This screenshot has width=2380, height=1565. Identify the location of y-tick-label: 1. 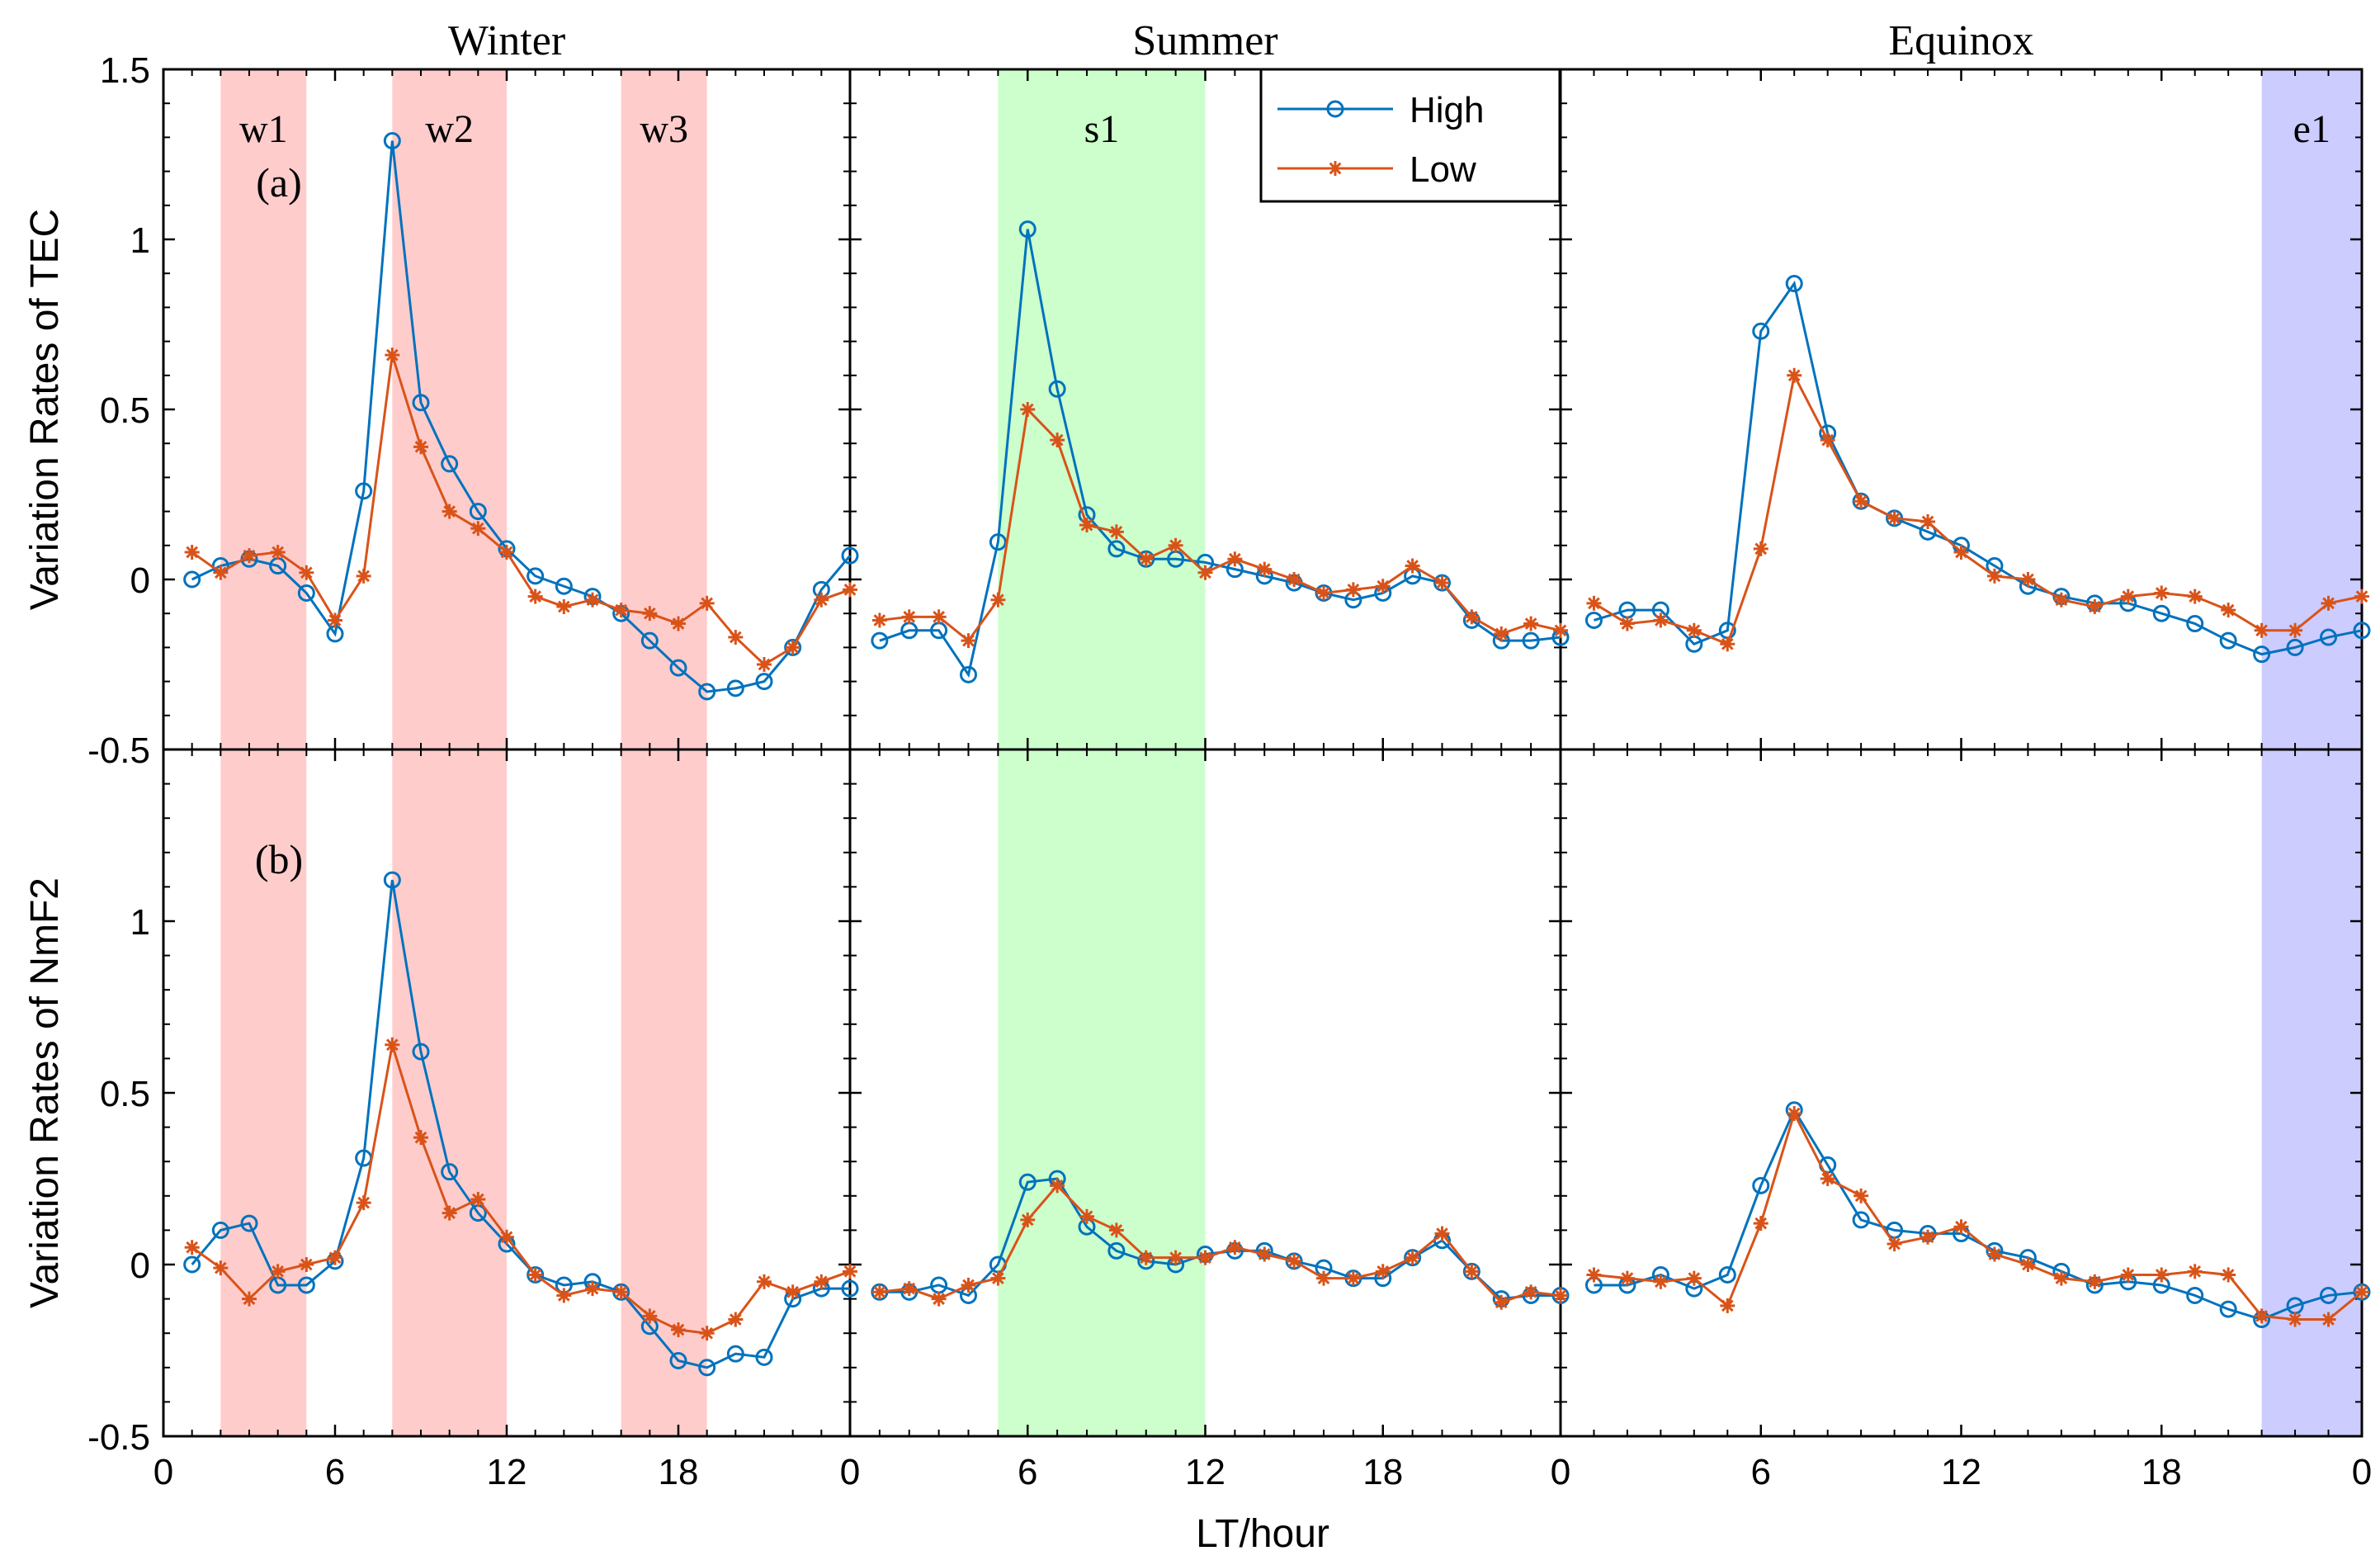
(140, 240).